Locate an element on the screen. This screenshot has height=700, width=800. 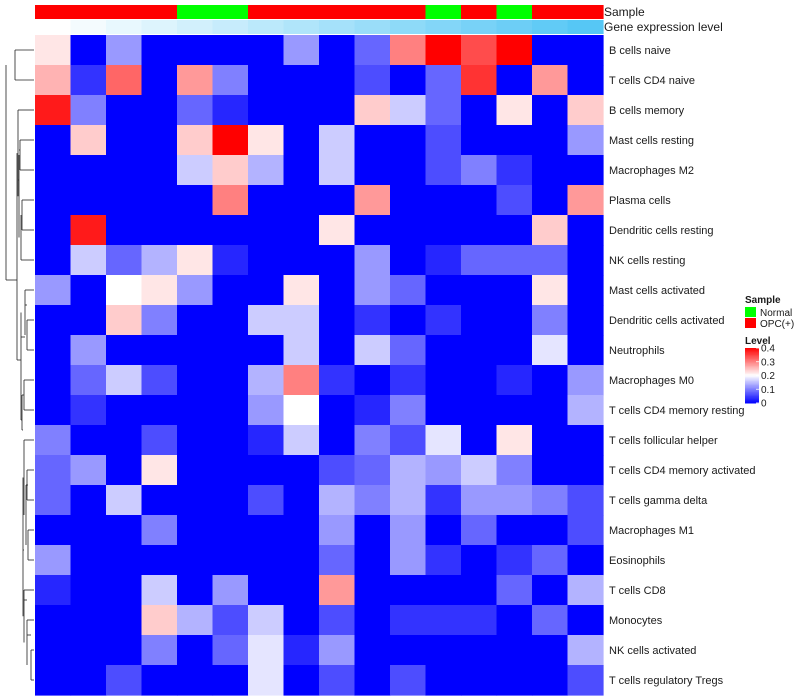
row-label: T cells CD4 memory resting is located at coordinates (677, 411).